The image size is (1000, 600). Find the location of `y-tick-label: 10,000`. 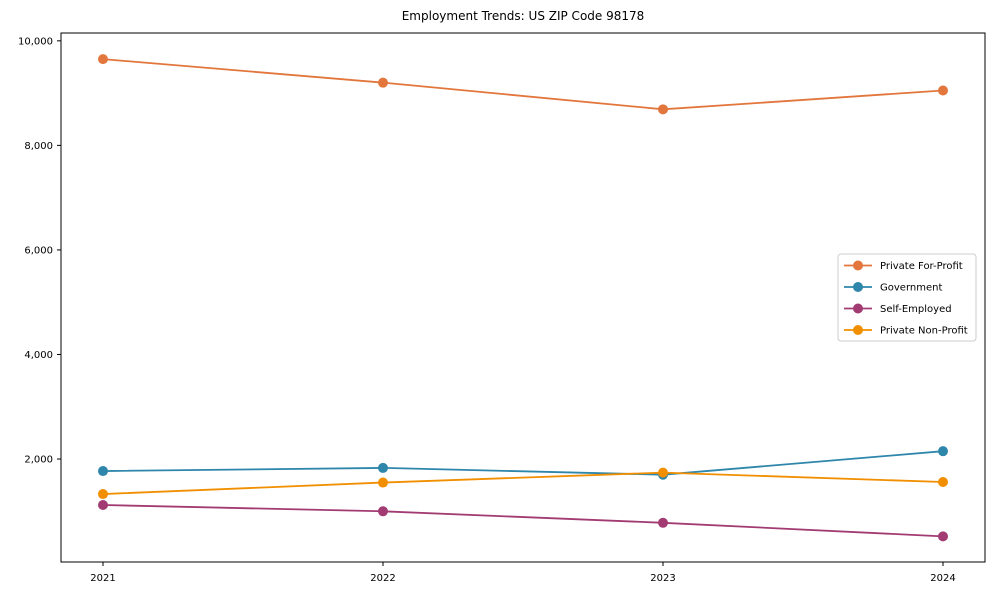

y-tick-label: 10,000 is located at coordinates (35, 41).